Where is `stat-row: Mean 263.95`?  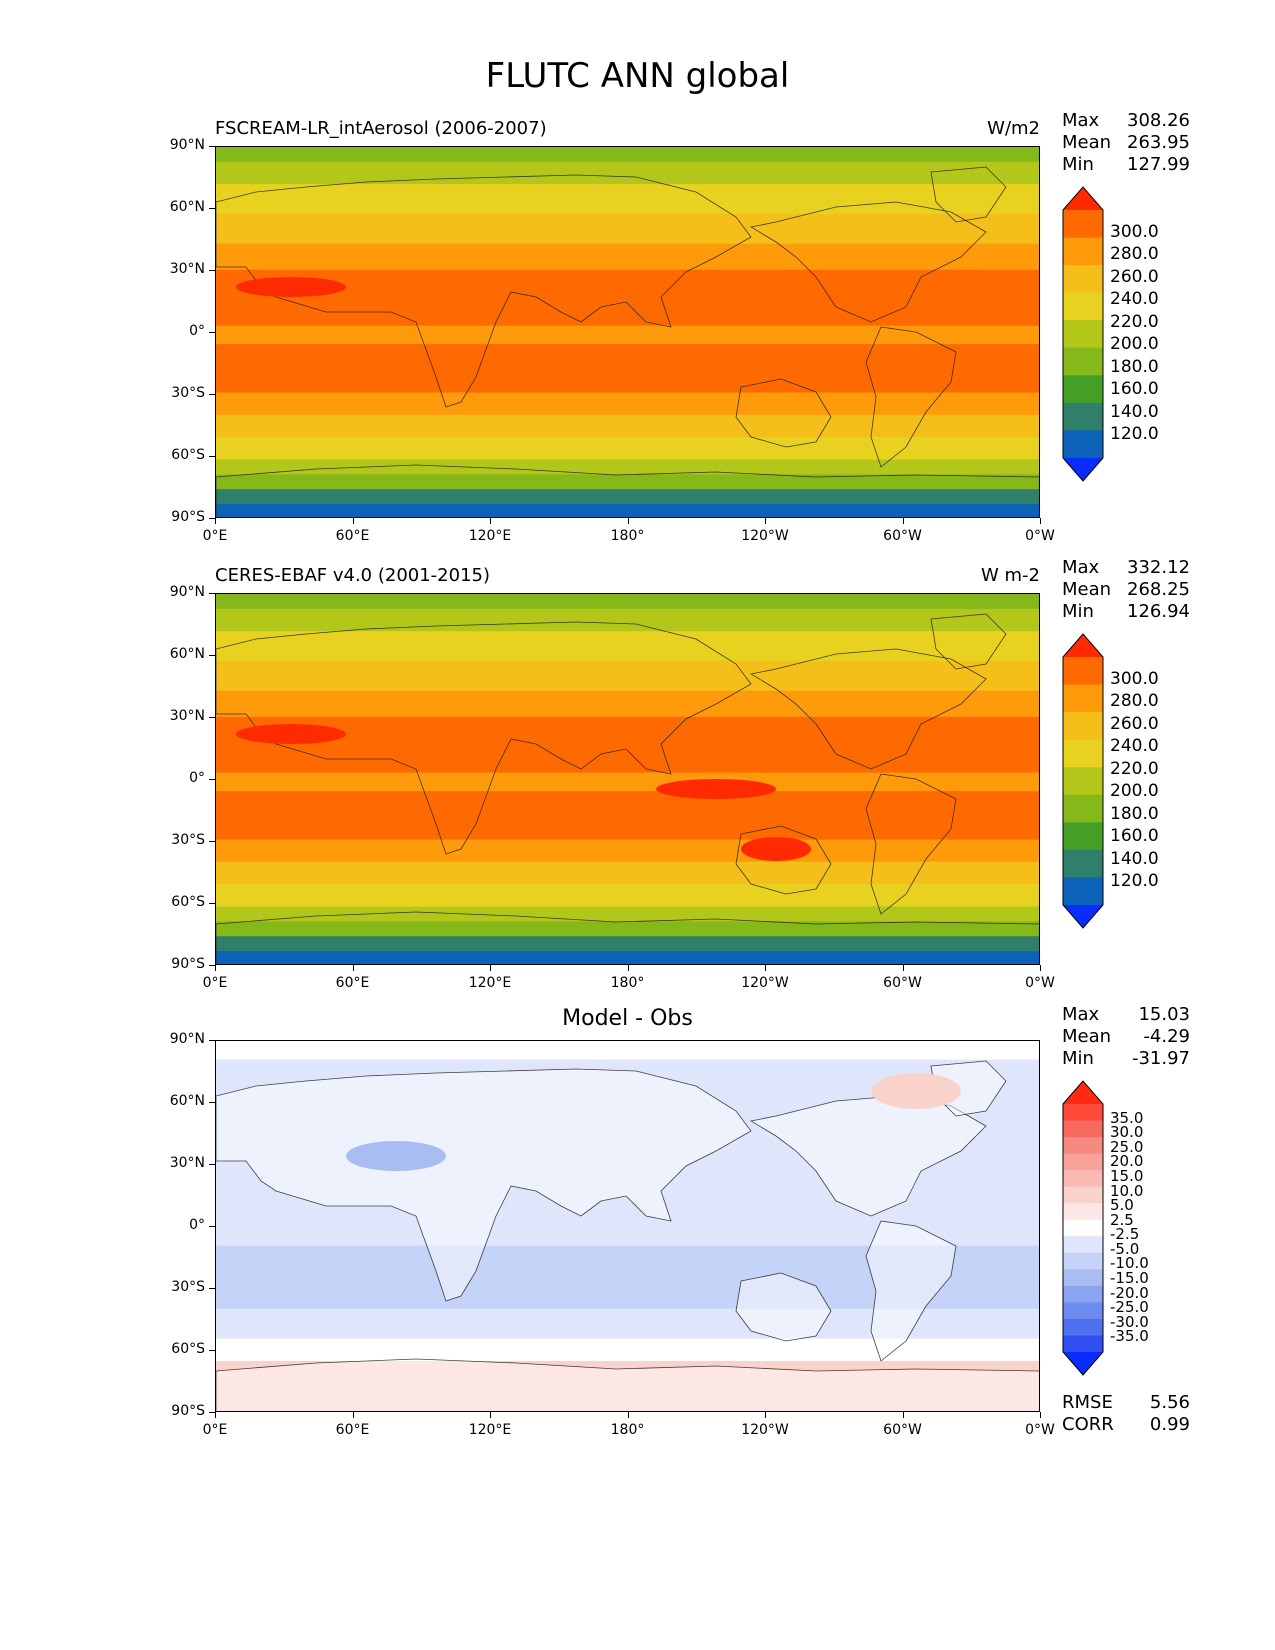 stat-row: Mean 263.95 is located at coordinates (1126, 143).